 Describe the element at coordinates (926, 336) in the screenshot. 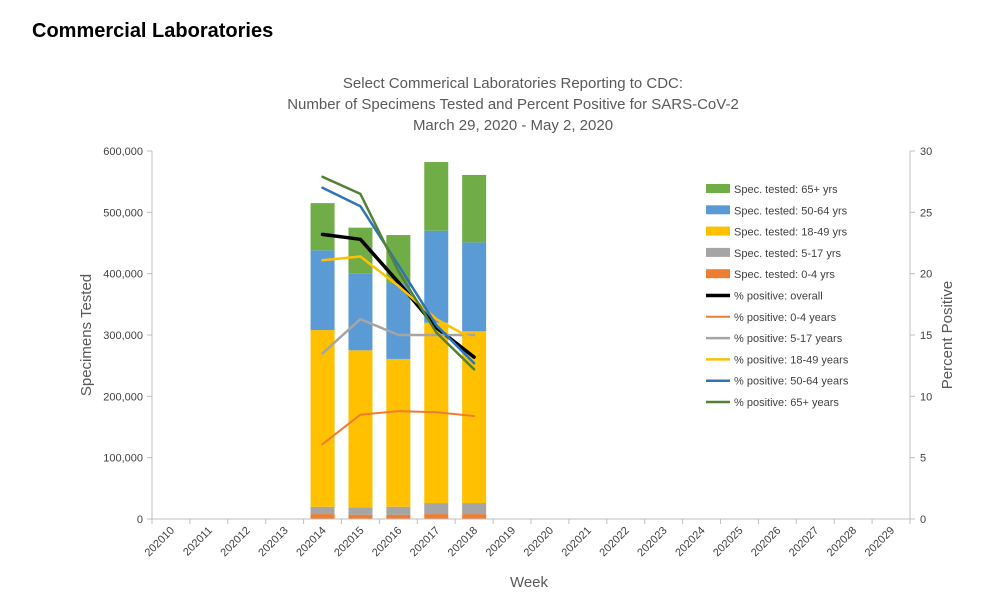

I see `y2-tick-label: 15` at that location.